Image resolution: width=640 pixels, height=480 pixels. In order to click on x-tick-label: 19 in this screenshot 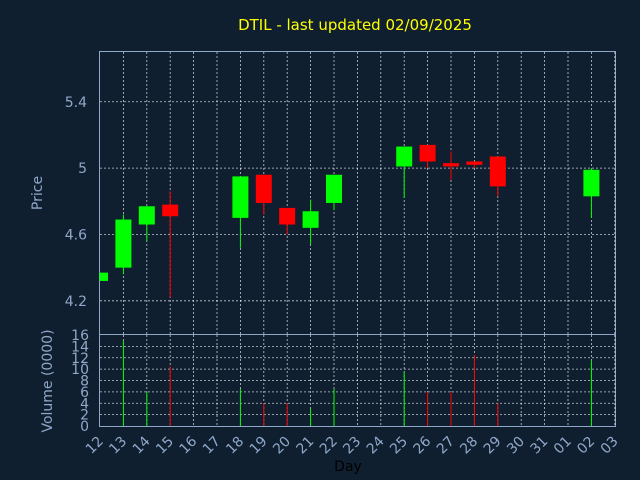, I will do `click(259, 446)`.